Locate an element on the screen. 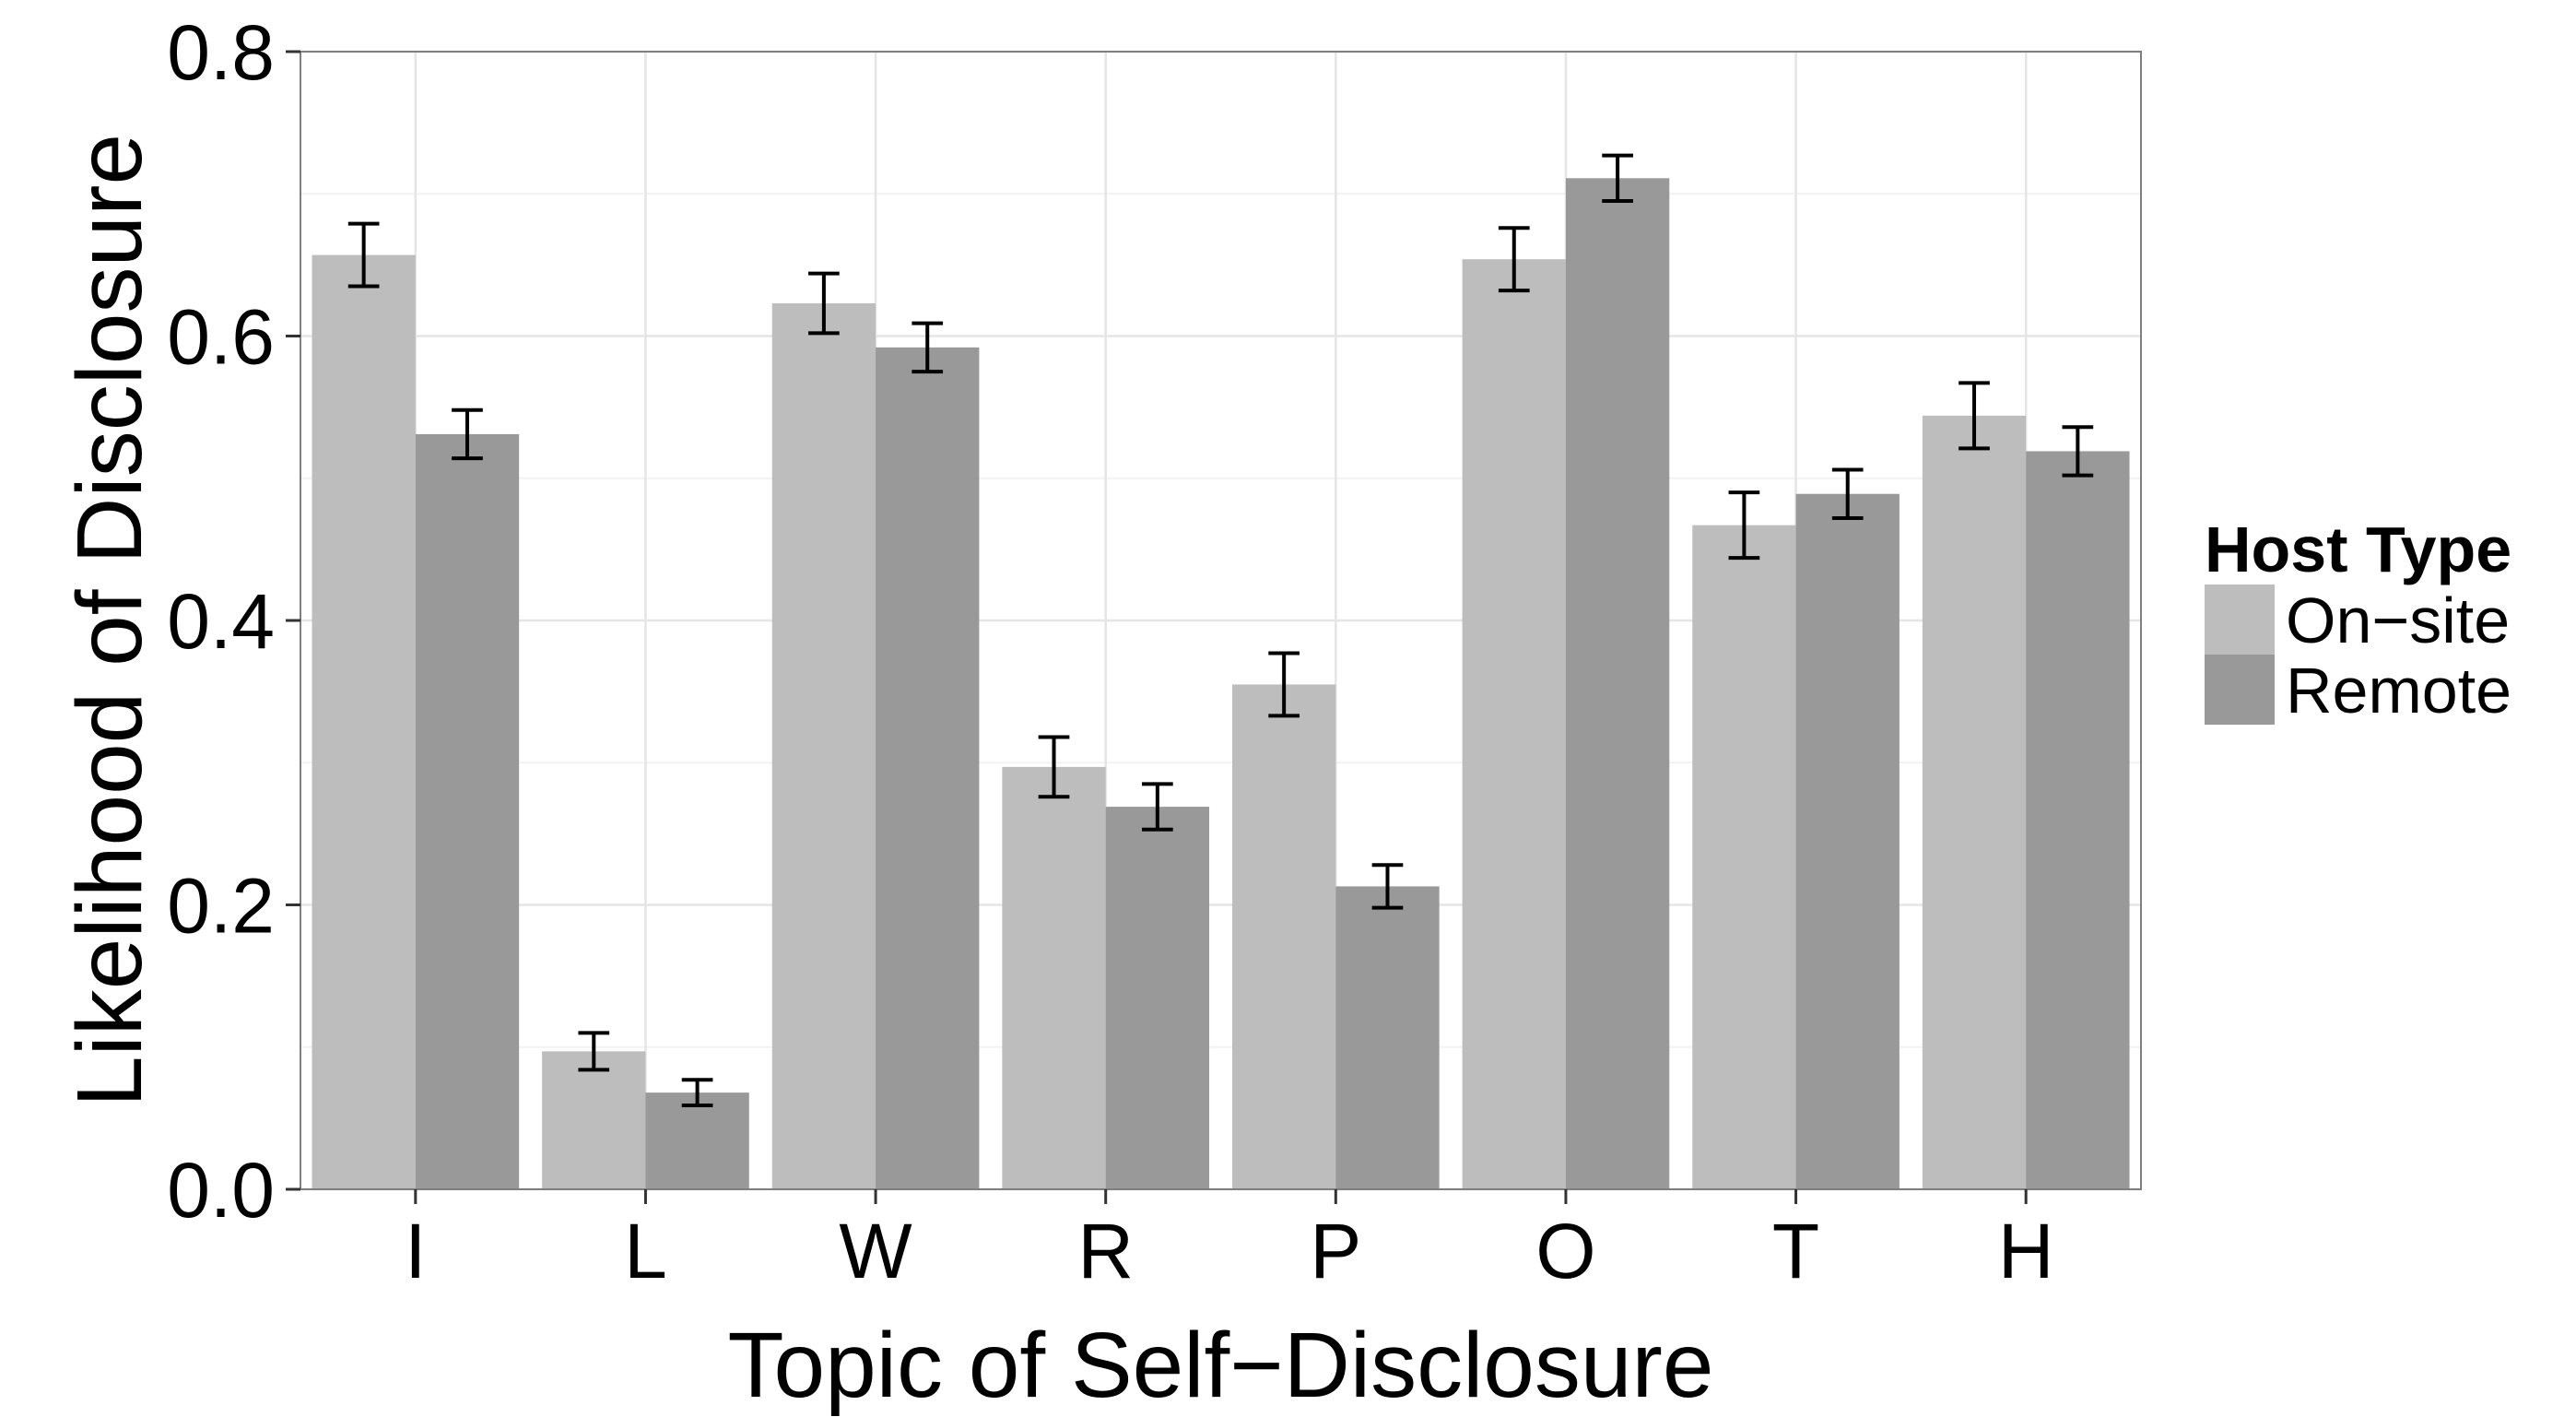 The width and height of the screenshot is (2576, 1417). y-tick-label: 0.4 is located at coordinates (221, 621).